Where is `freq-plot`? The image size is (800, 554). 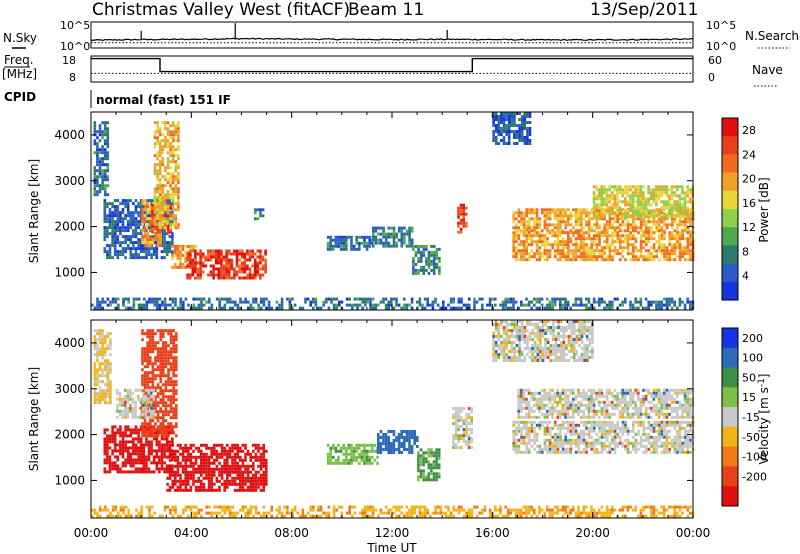 freq-plot is located at coordinates (392, 65).